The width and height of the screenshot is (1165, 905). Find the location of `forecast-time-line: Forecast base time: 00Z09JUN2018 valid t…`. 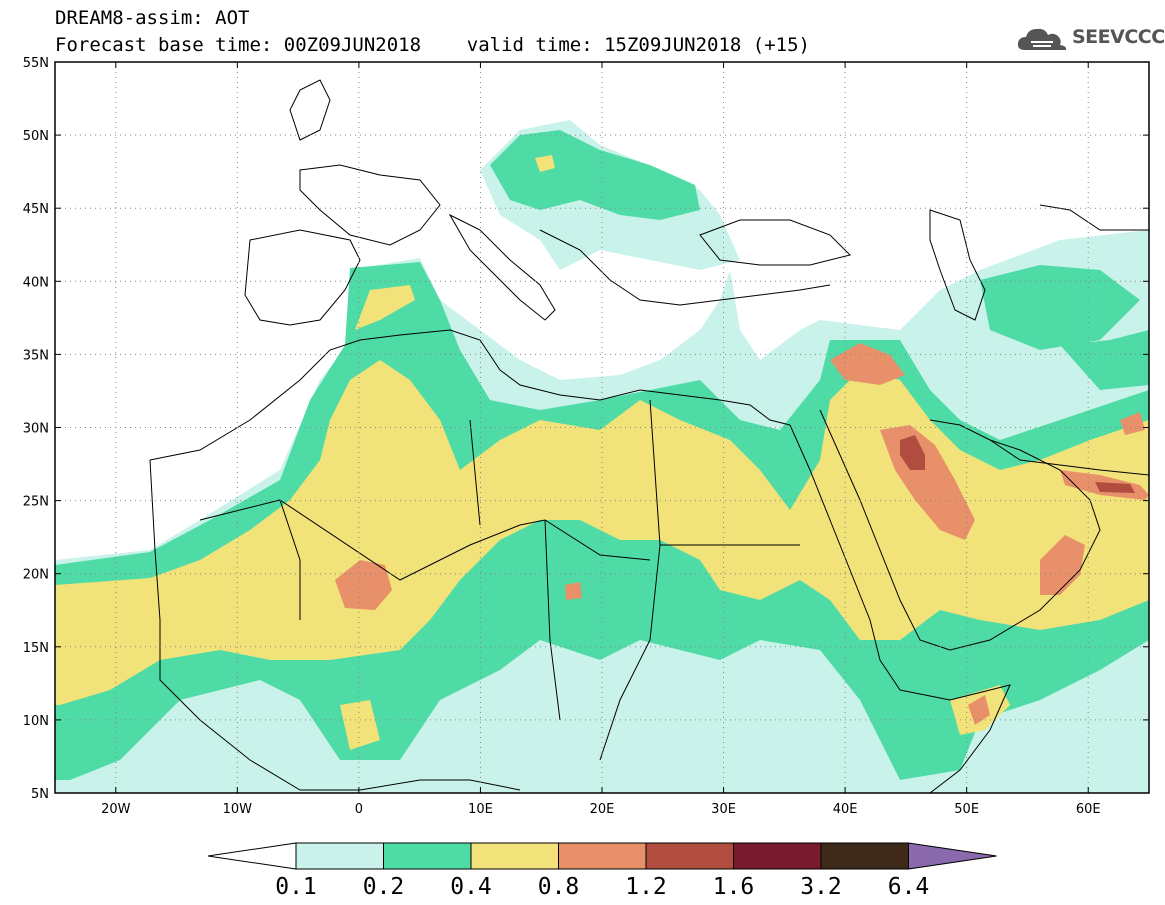

forecast-time-line: Forecast base time: 00Z09JUN2018 valid t… is located at coordinates (432, 45).